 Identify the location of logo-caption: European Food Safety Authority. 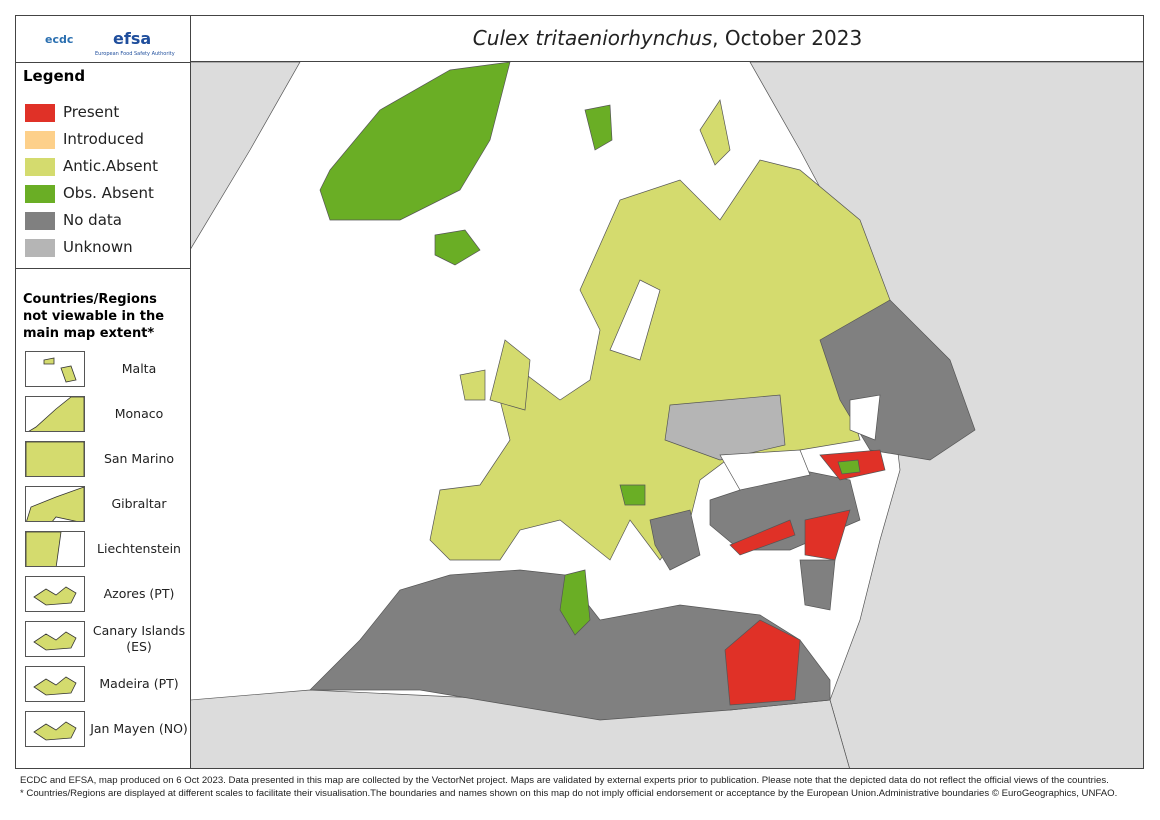
(135, 54).